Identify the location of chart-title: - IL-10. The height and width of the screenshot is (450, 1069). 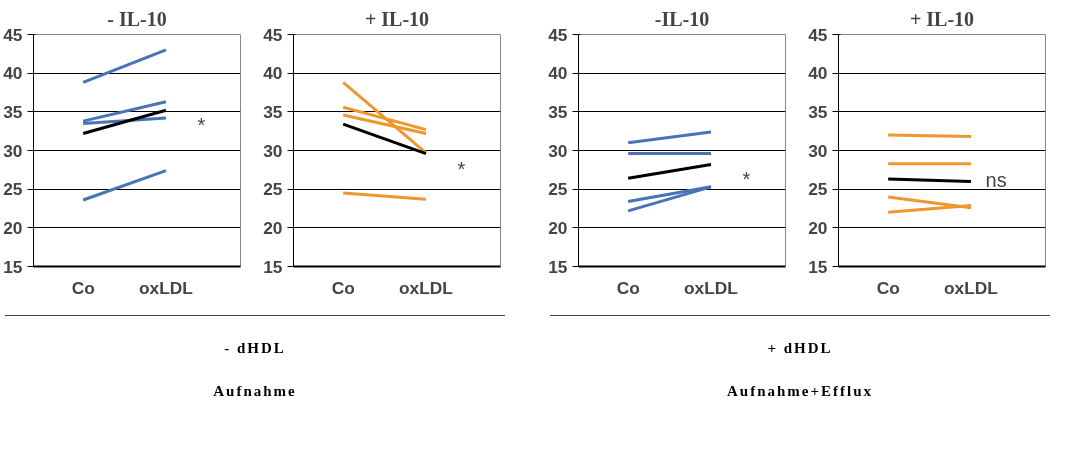
(137, 18).